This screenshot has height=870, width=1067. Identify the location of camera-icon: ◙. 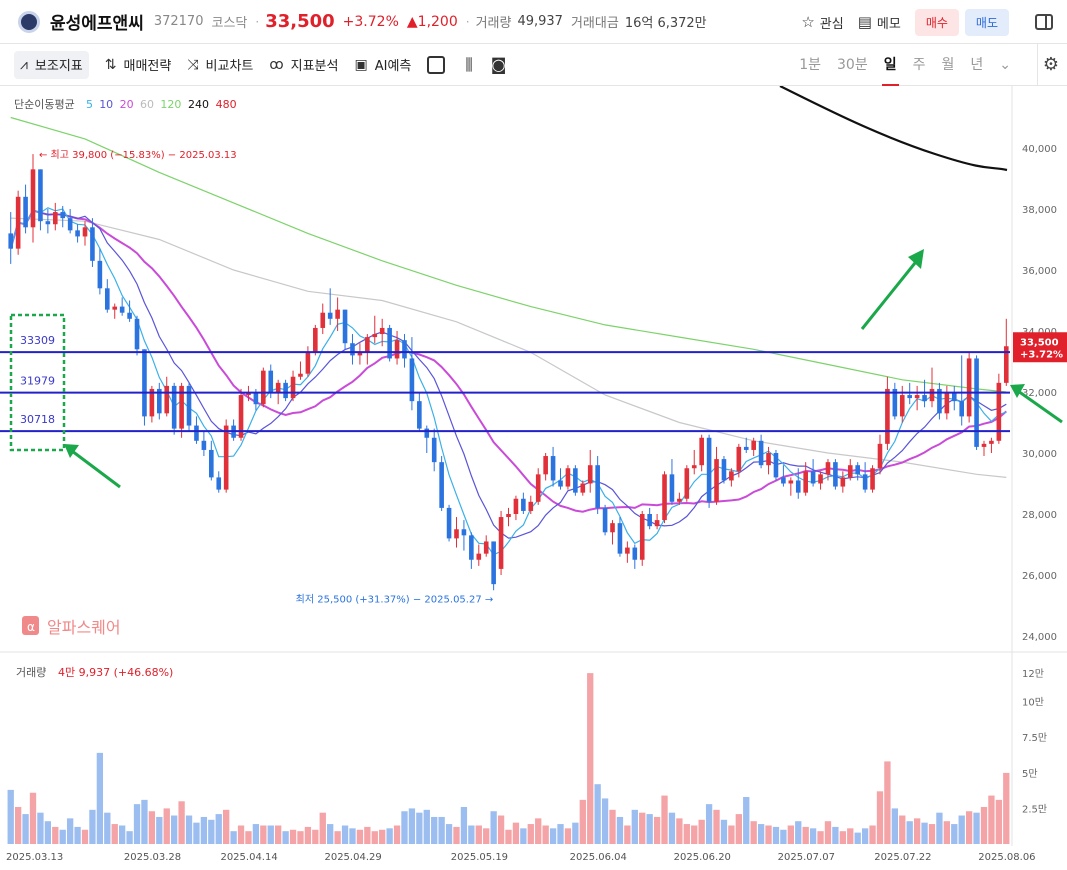
(498, 64).